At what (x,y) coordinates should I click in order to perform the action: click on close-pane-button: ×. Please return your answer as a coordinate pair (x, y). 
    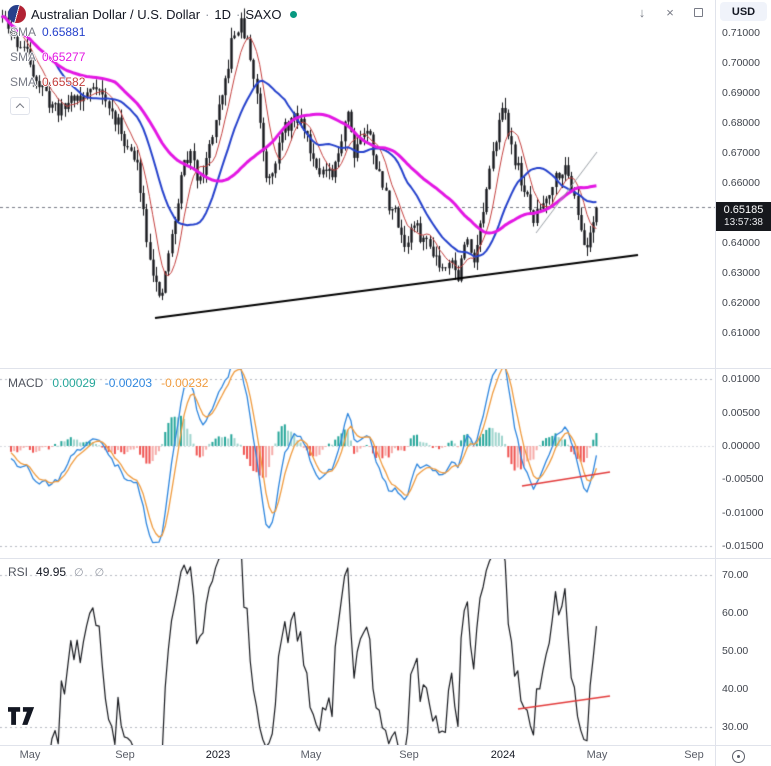
    Looking at the image, I should click on (670, 12).